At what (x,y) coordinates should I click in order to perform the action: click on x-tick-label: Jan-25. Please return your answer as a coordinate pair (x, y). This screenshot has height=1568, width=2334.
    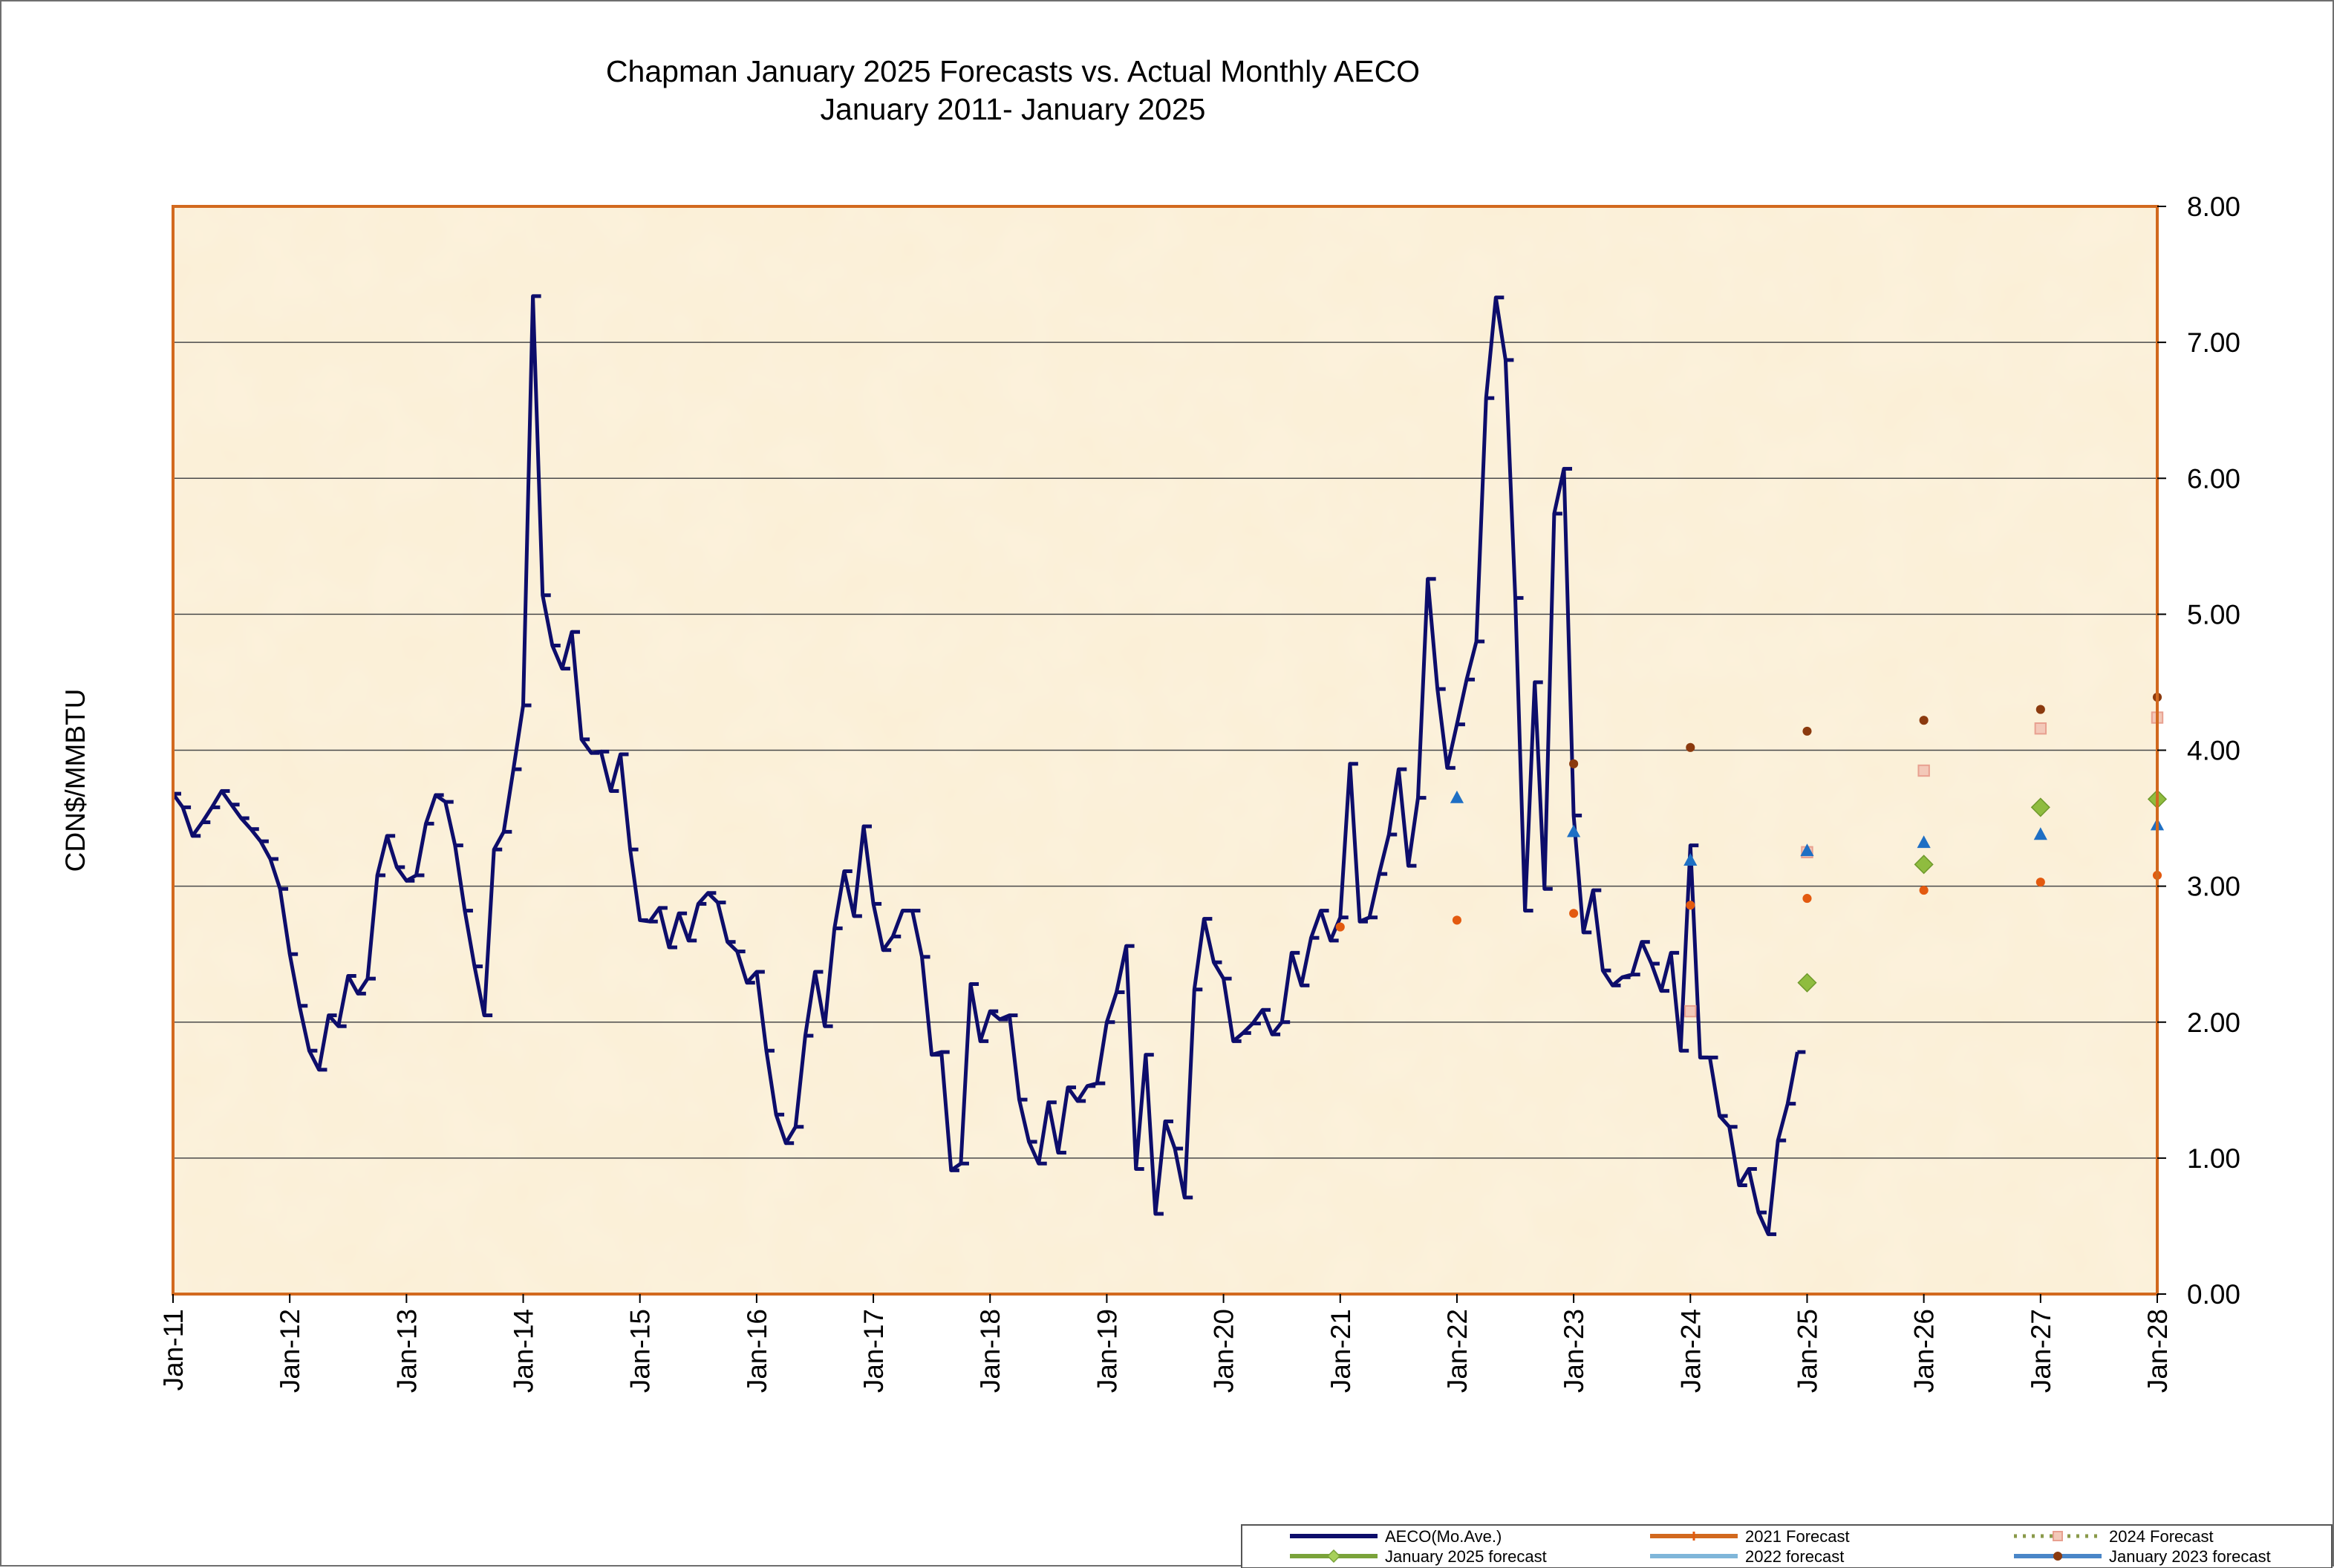
    Looking at the image, I should click on (1807, 1351).